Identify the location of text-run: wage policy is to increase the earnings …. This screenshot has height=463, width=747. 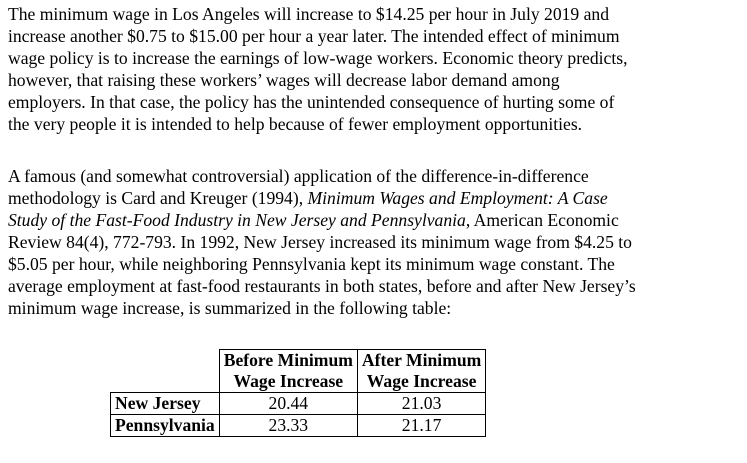
(318, 58).